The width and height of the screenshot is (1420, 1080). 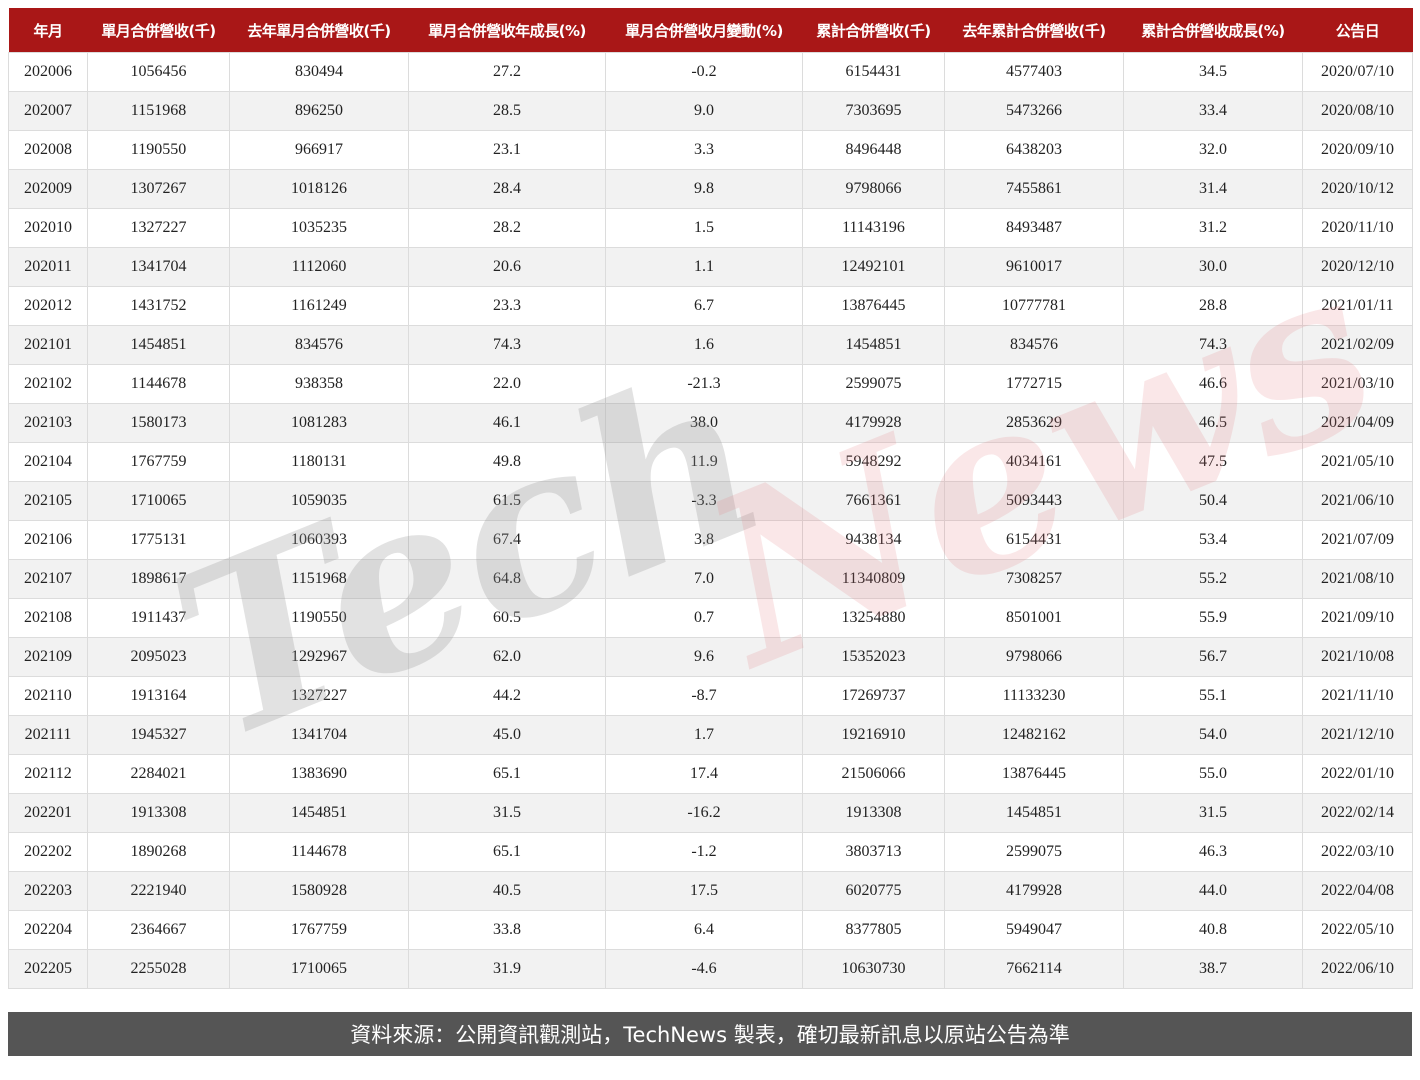 What do you see at coordinates (158, 774) in the screenshot?
I see `table-cell: 2284021` at bounding box center [158, 774].